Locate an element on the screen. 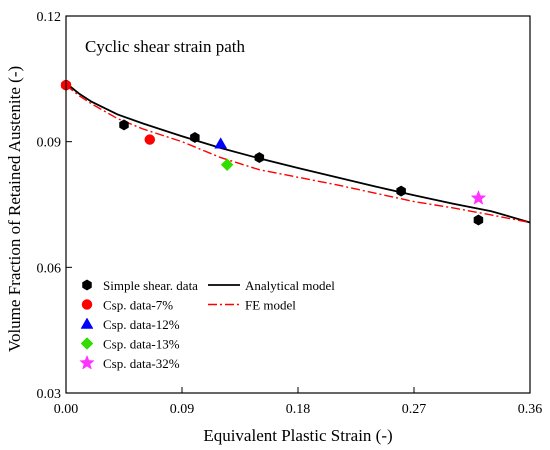 Image resolution: width=550 pixels, height=450 pixels. x-tick-label-3: 0.27 is located at coordinates (414, 409).